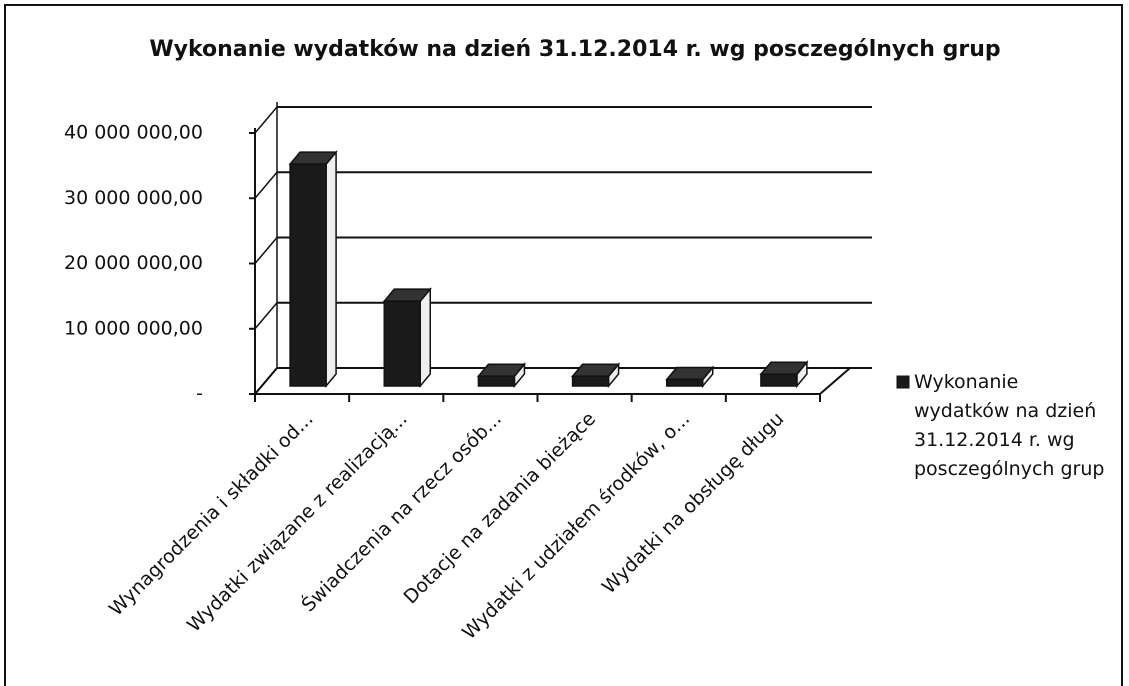 This screenshot has width=1129, height=686. What do you see at coordinates (199, 394) in the screenshot?
I see `y-tick-label: -` at bounding box center [199, 394].